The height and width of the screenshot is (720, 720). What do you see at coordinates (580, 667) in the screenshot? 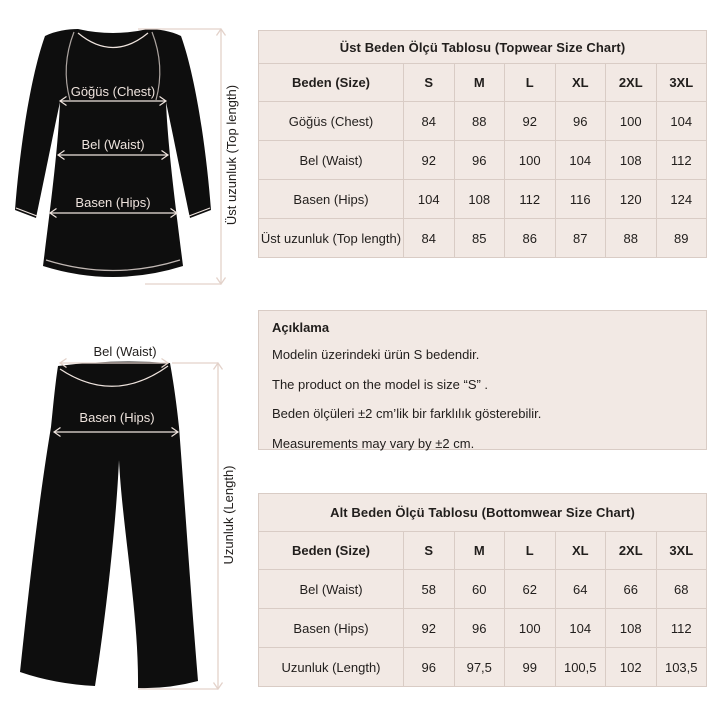
I see `value-cell: 100,5` at bounding box center [580, 667].